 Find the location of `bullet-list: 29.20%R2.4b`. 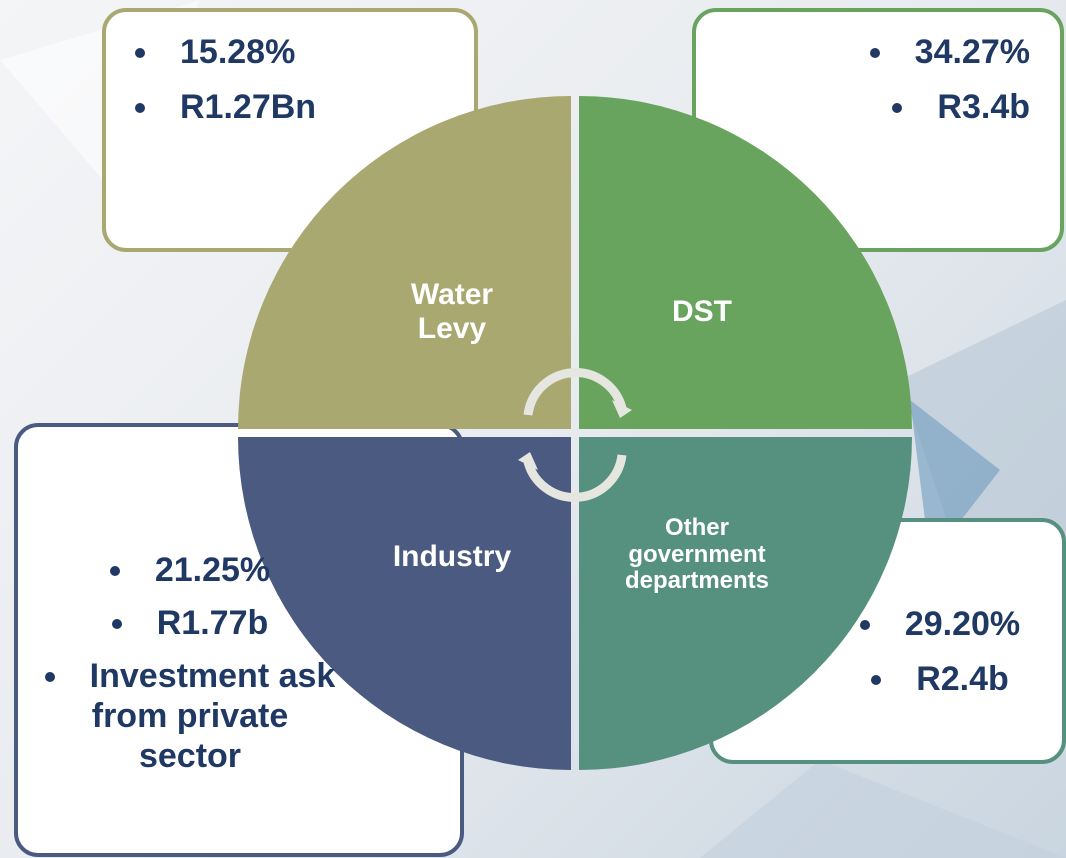

bullet-list: 29.20%R2.4b is located at coordinates (940, 652).